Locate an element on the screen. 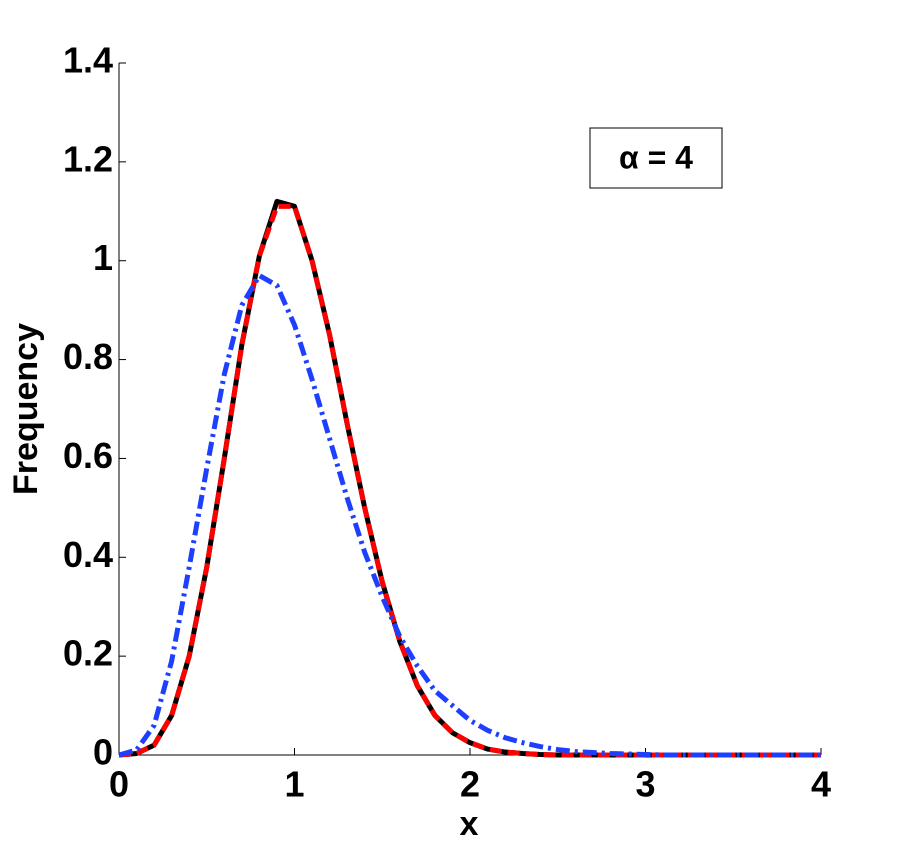 This screenshot has height=850, width=907. x-tick-label: 2 is located at coordinates (470, 784).